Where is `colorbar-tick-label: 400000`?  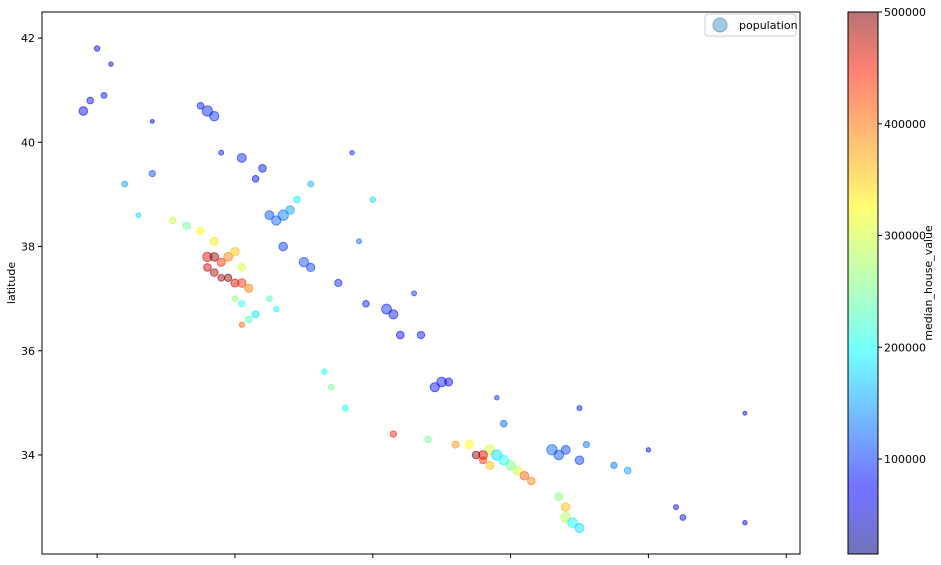 colorbar-tick-label: 400000 is located at coordinates (905, 124).